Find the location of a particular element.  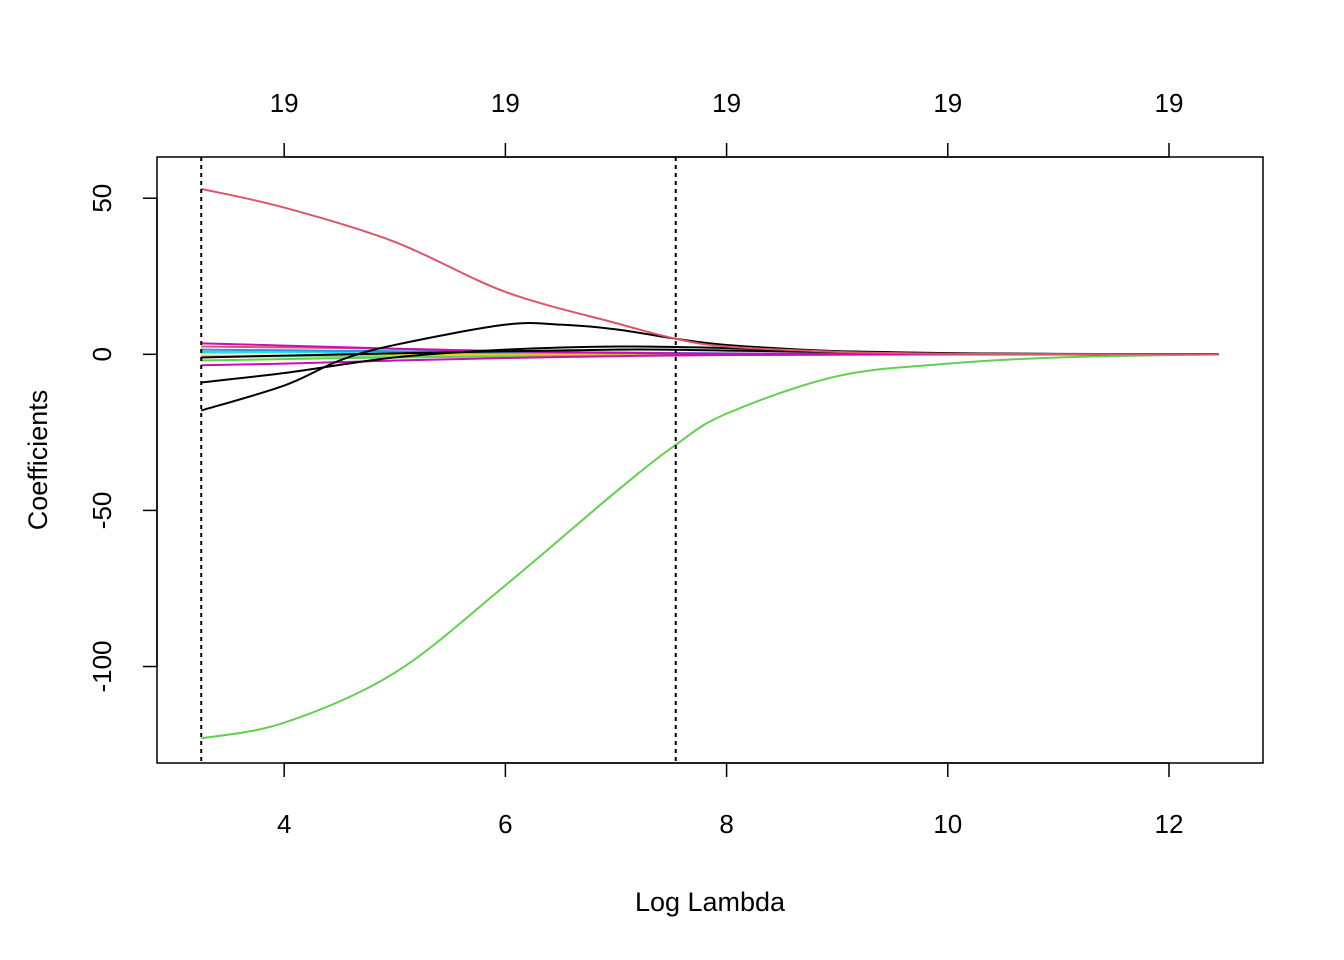

y-axis-title: Coefficients is located at coordinates (38, 460).